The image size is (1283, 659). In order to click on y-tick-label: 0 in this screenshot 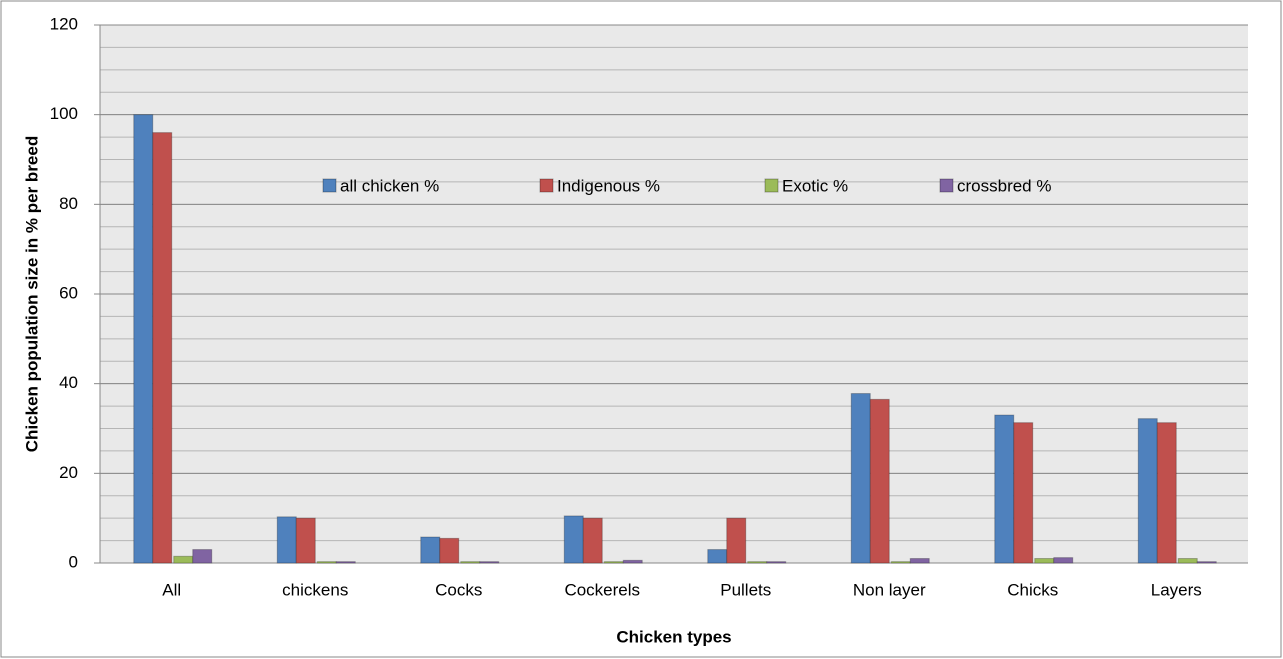, I will do `click(73, 561)`.